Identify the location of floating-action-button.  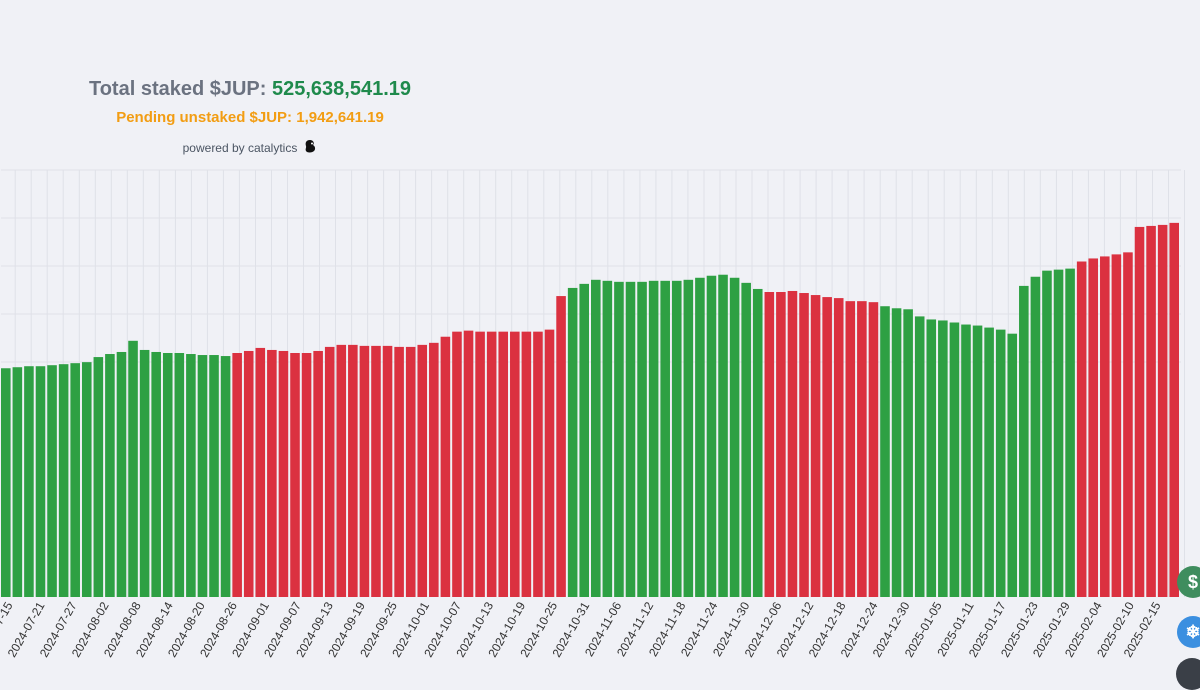
(1188, 674).